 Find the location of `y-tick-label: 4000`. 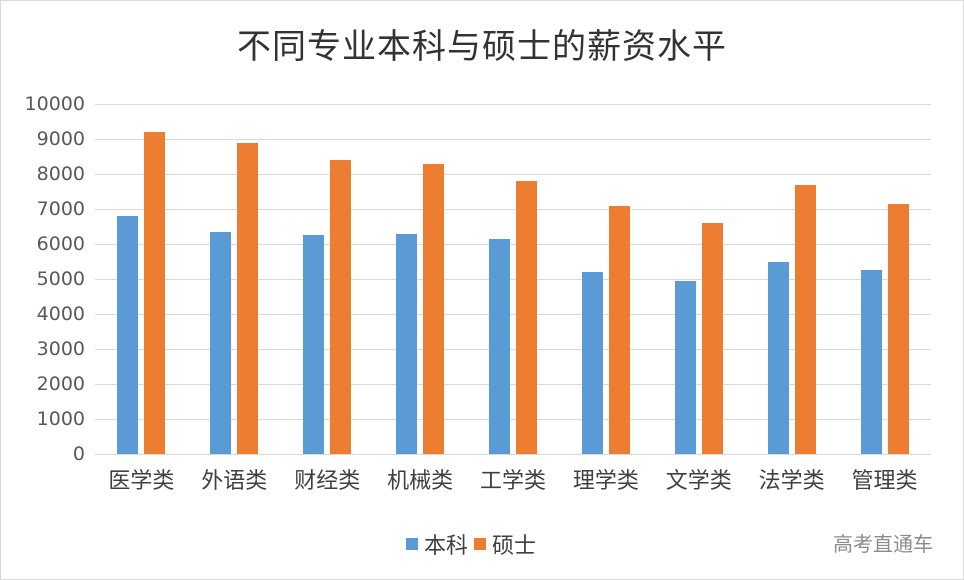

y-tick-label: 4000 is located at coordinates (60, 314).